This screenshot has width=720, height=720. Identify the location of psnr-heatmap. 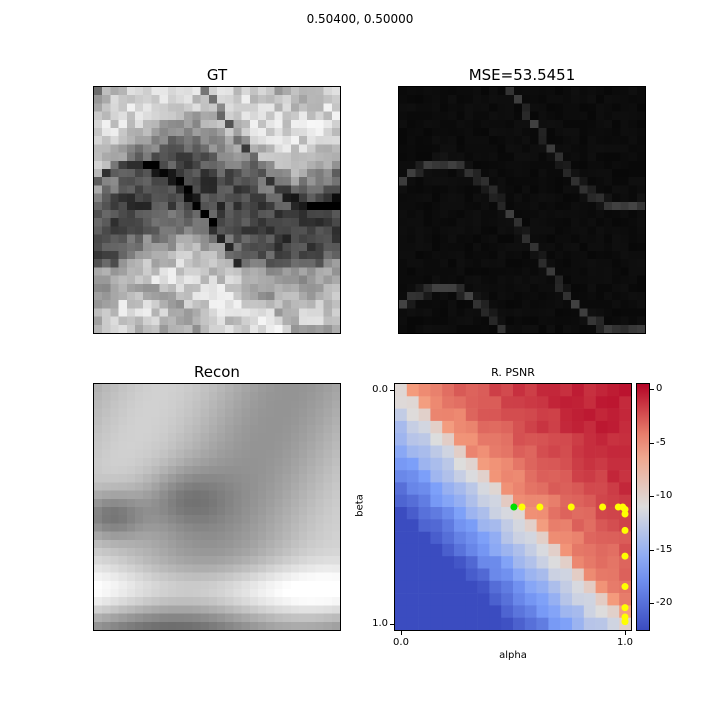
(513, 507).